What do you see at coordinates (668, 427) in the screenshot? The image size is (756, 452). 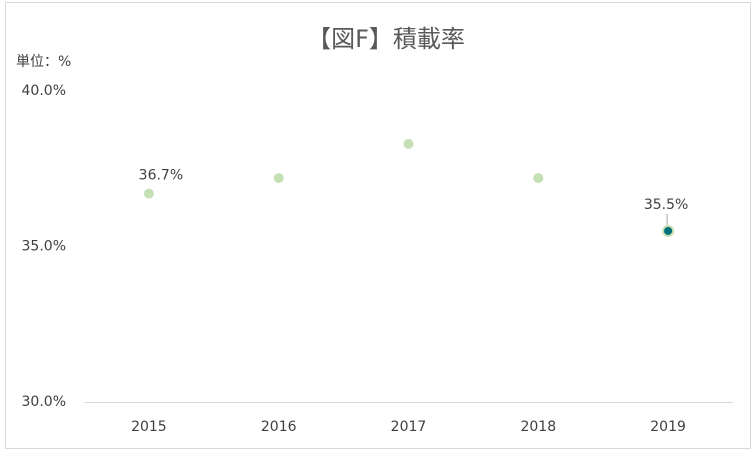 I see `x-tick-label: 2019` at bounding box center [668, 427].